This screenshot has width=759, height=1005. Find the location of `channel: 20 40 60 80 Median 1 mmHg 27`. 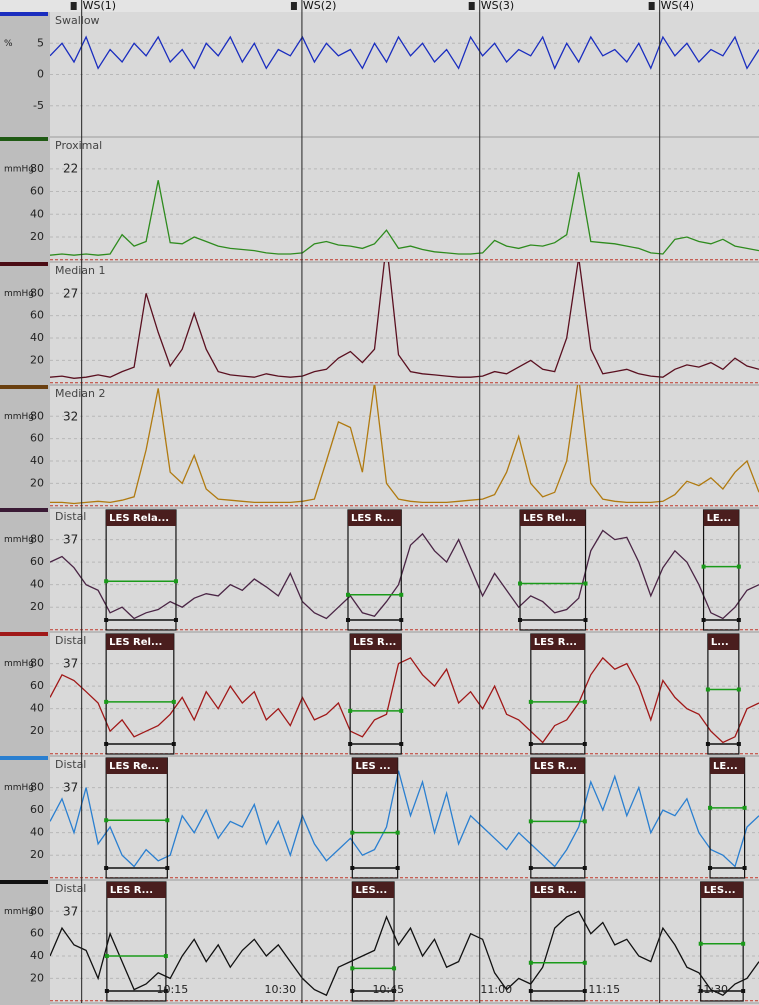

channel: 20 40 60 80 Median 1 mmHg 27 is located at coordinates (379, 324).